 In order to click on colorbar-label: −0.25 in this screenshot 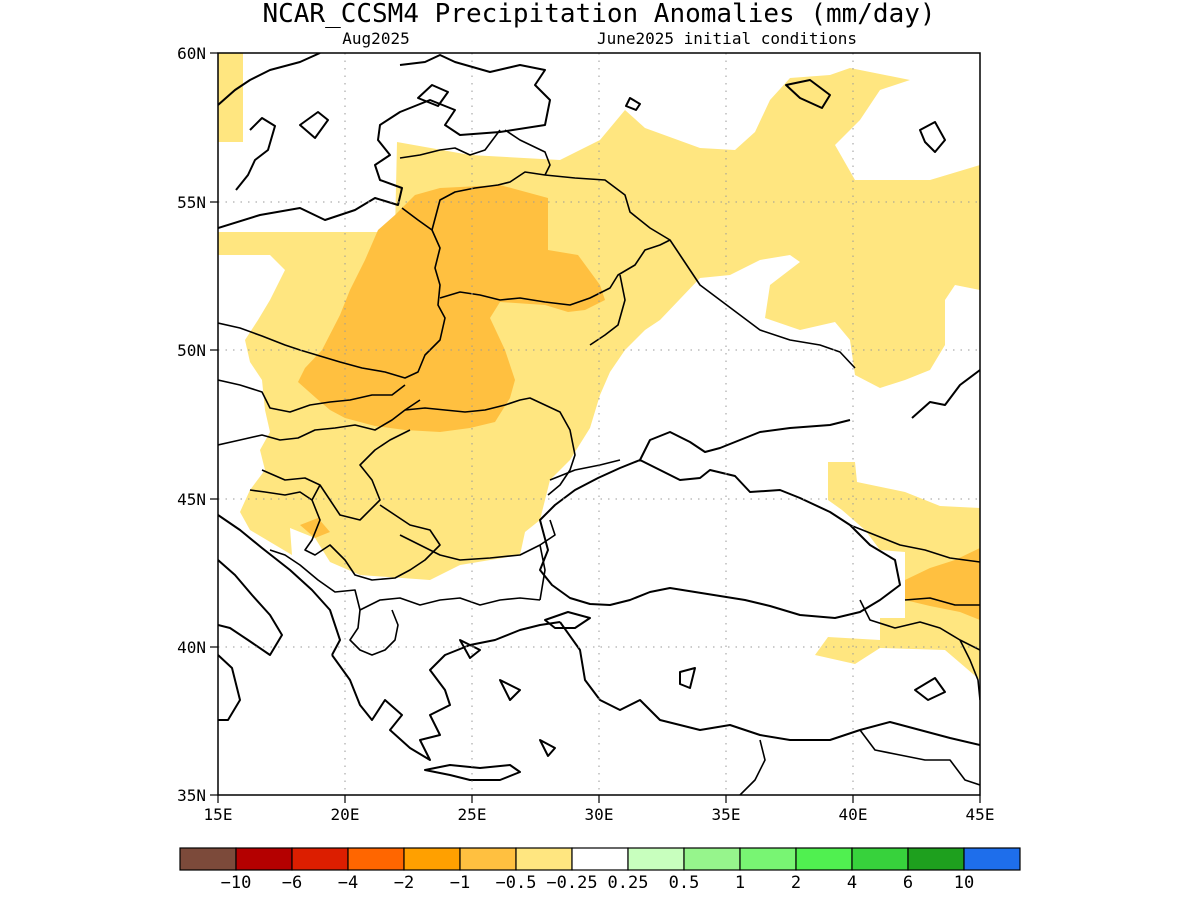, I will do `click(571, 883)`.